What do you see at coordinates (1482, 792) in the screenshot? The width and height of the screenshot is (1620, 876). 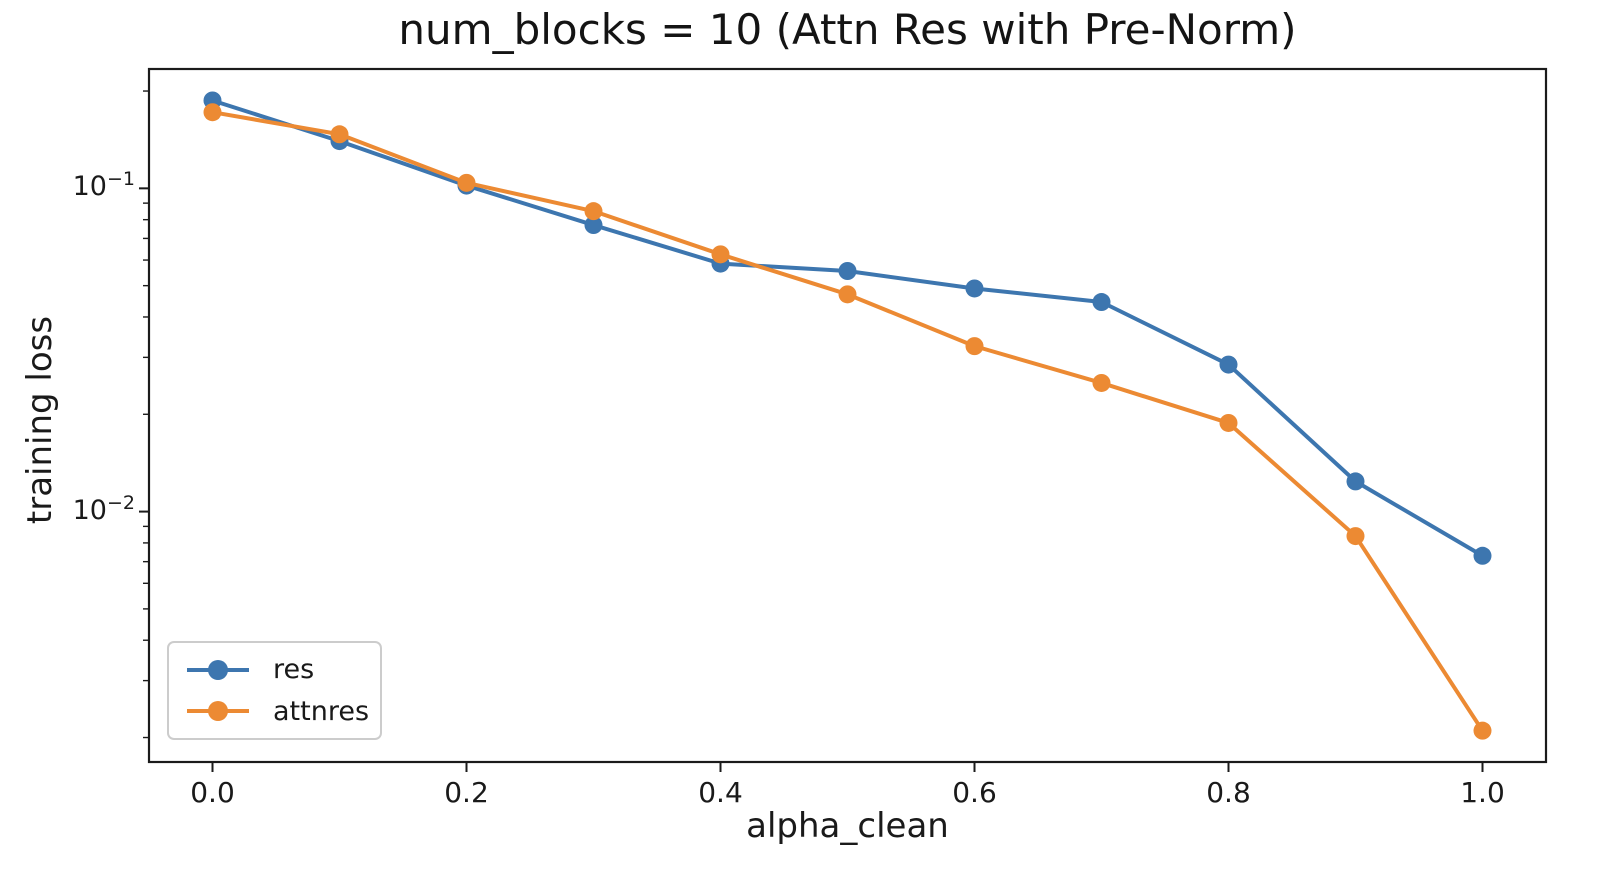 I see `x-tick-label: 1.0` at bounding box center [1482, 792].